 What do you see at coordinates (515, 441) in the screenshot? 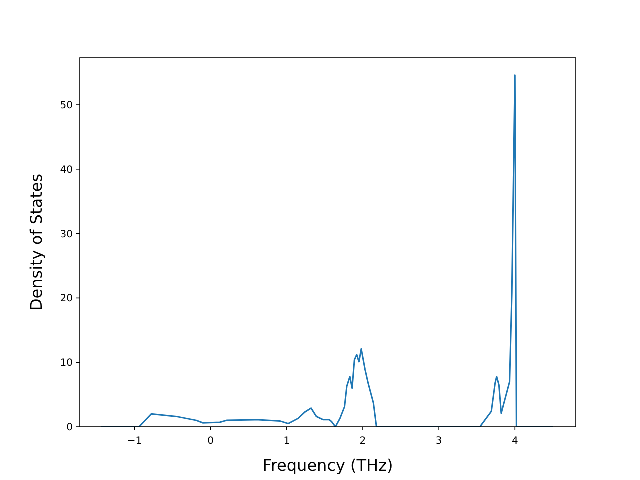
I see `x-tick-label: 4` at bounding box center [515, 441].